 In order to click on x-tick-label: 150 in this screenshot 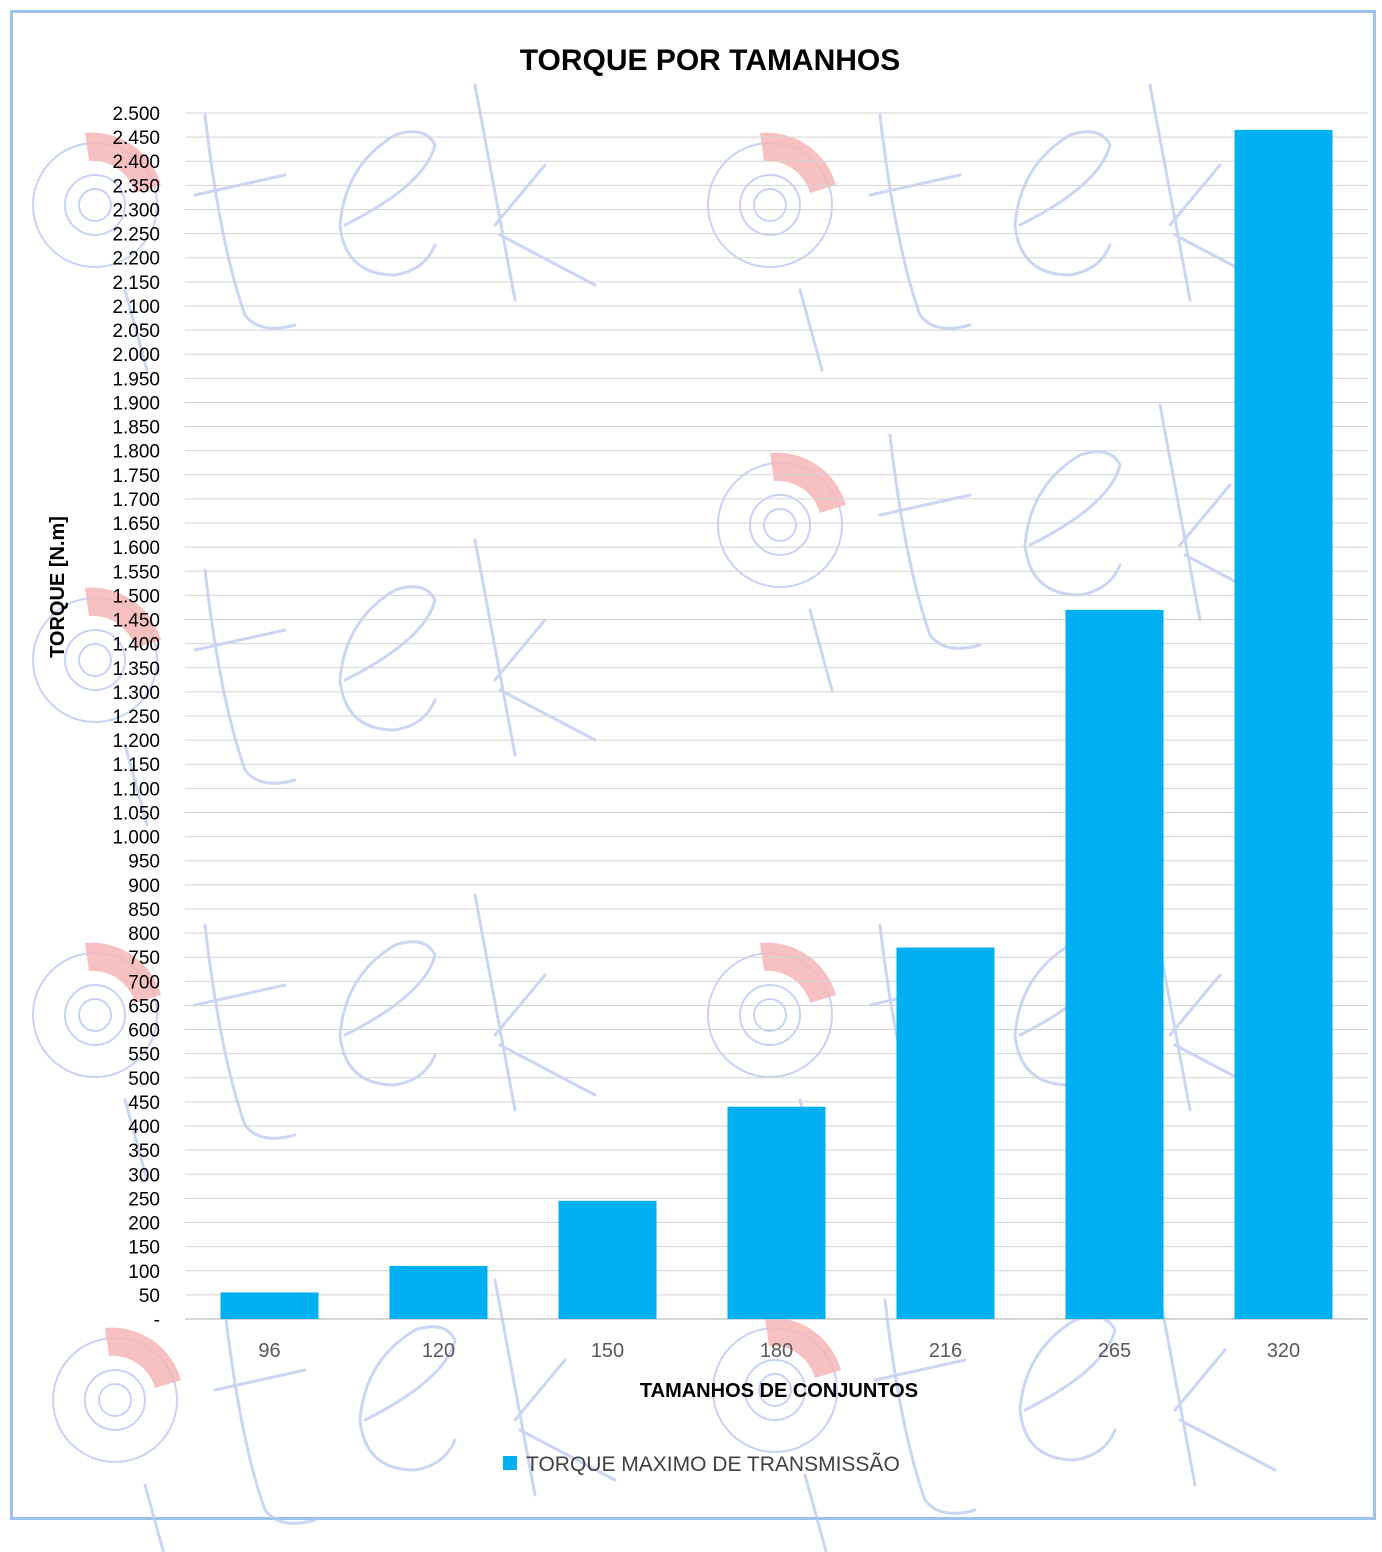, I will do `click(607, 1351)`.